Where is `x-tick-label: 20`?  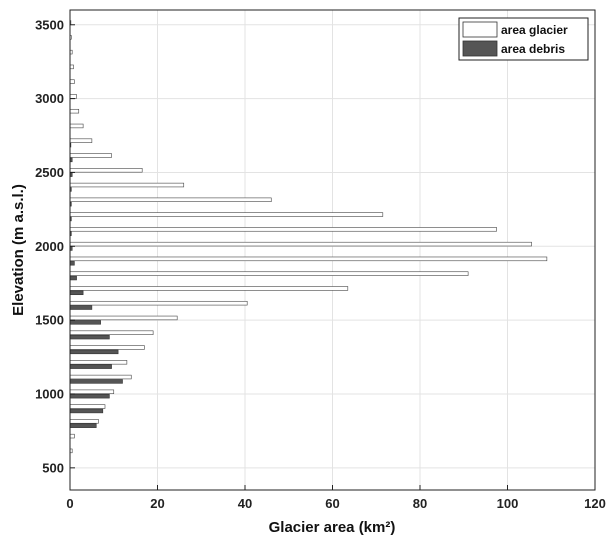
x-tick-label: 20 is located at coordinates (157, 503).